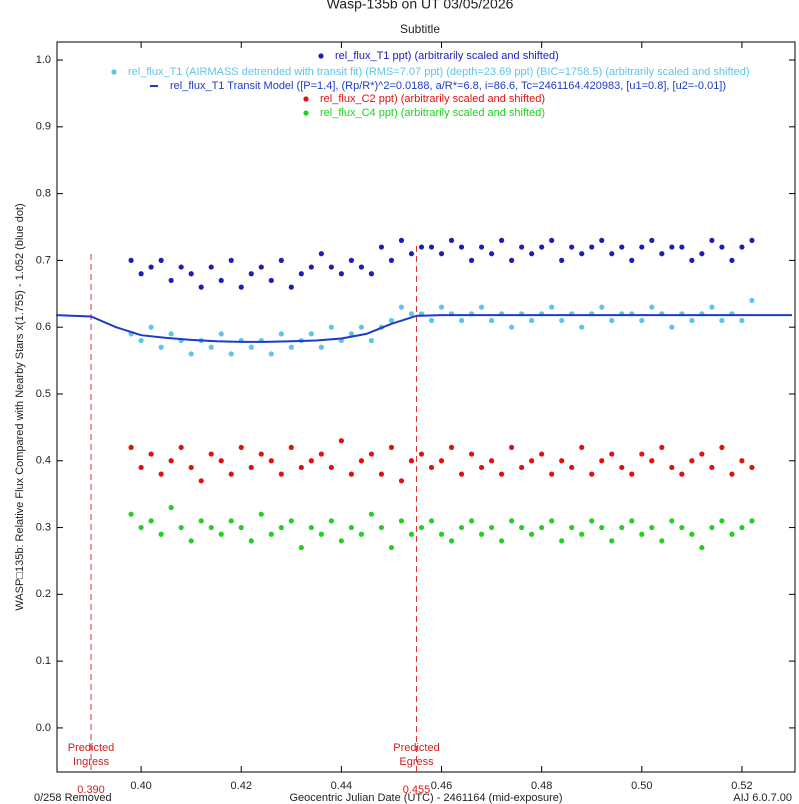 This screenshot has height=804, width=799. What do you see at coordinates (241, 786) in the screenshot?
I see `x-tick-label: 0.42` at bounding box center [241, 786].